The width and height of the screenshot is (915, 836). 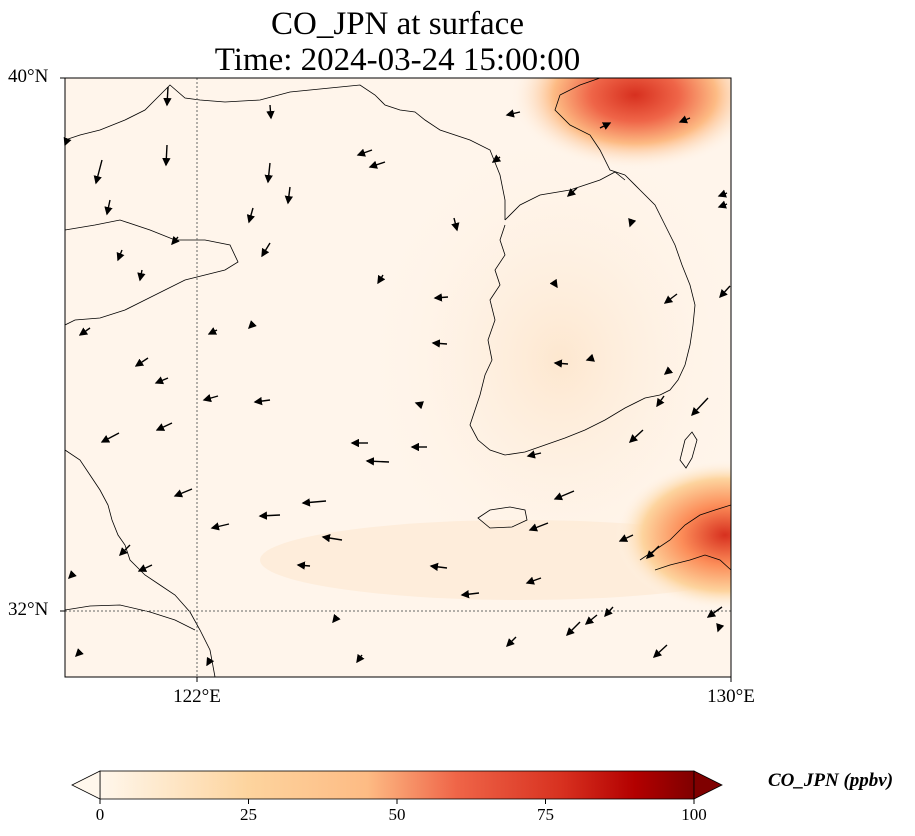 What do you see at coordinates (694, 814) in the screenshot?
I see `colorbar-label-100: 100` at bounding box center [694, 814].